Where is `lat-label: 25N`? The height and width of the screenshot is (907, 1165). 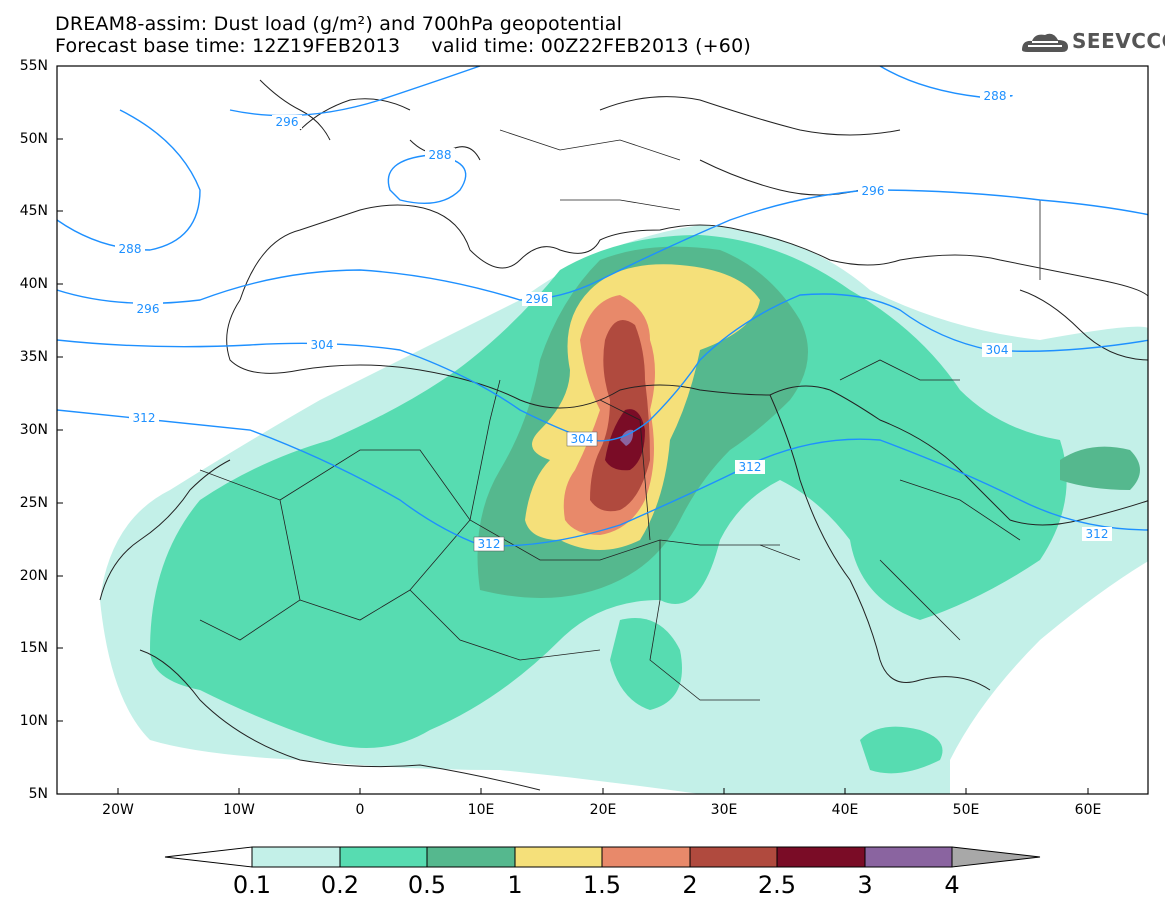
lat-label: 25N is located at coordinates (33, 503).